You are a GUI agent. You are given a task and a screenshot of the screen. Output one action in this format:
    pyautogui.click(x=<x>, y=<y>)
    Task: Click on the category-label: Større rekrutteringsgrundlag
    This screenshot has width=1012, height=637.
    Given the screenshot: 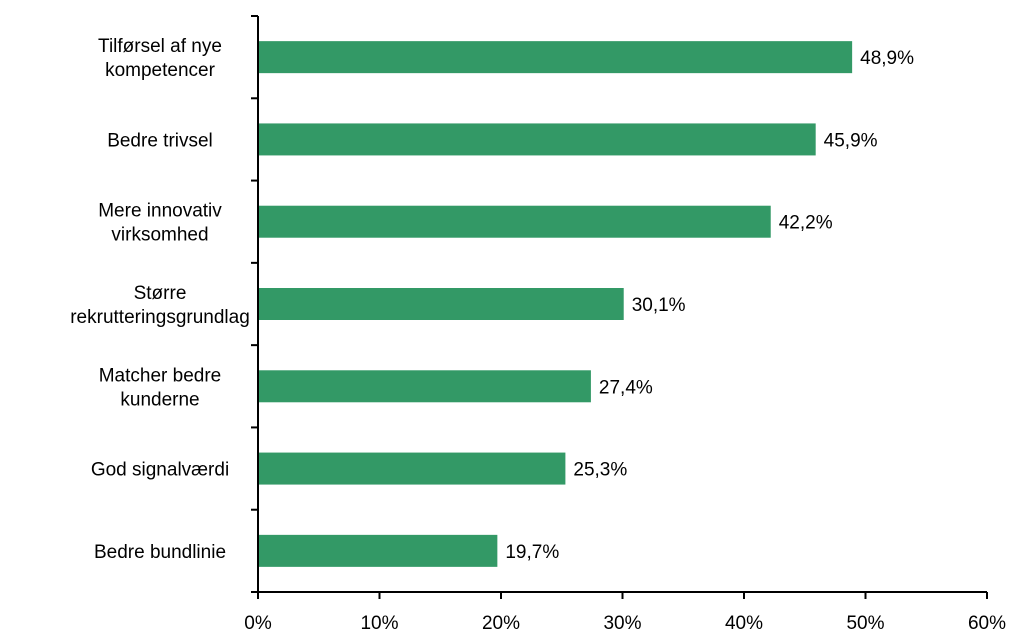 What is the action you would take?
    pyautogui.click(x=160, y=305)
    